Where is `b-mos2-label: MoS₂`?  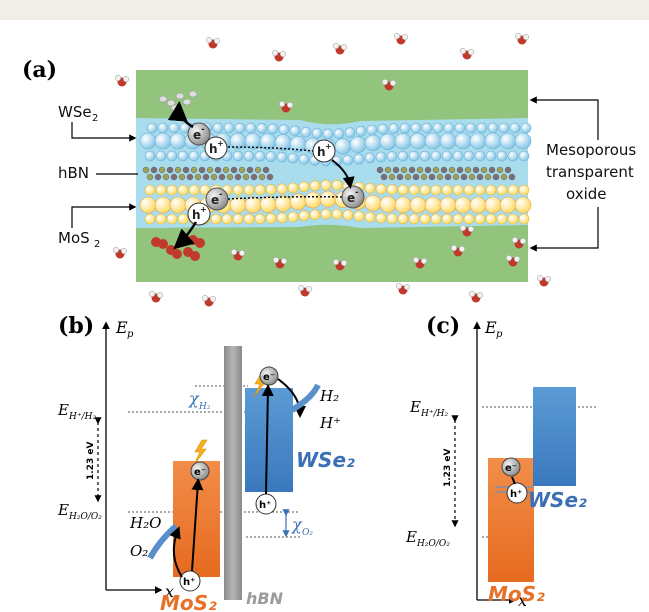
b-mos2-label: MoS₂ is located at coordinates (188, 601).